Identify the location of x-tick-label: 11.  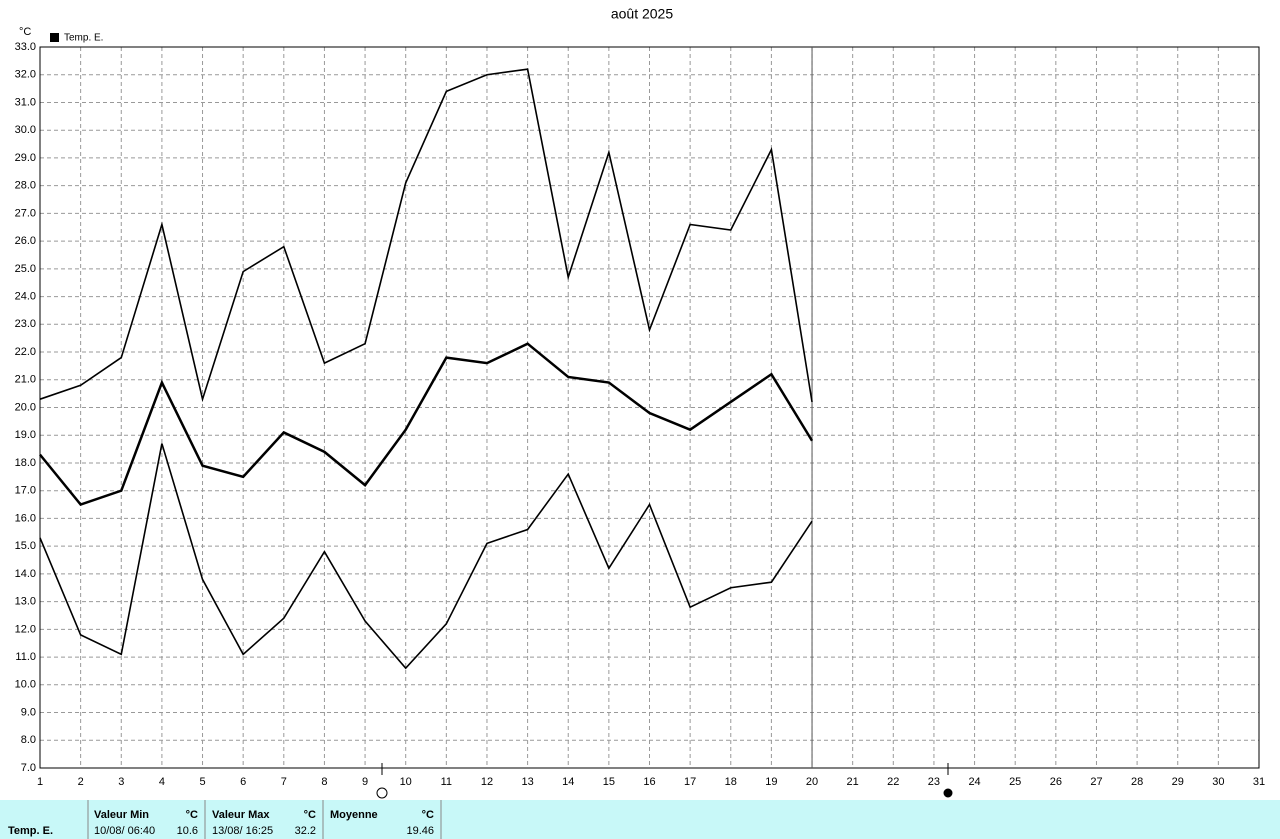
(446, 782).